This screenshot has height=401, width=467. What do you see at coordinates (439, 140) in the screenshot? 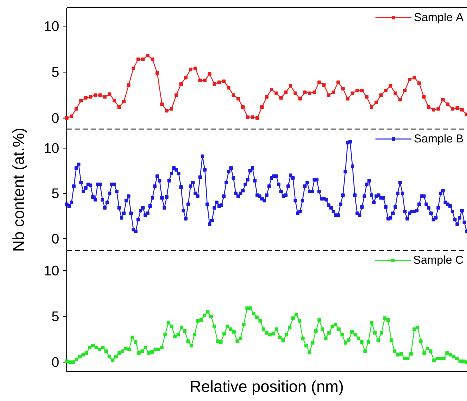
I see `legend-label: Sample B` at bounding box center [439, 140].